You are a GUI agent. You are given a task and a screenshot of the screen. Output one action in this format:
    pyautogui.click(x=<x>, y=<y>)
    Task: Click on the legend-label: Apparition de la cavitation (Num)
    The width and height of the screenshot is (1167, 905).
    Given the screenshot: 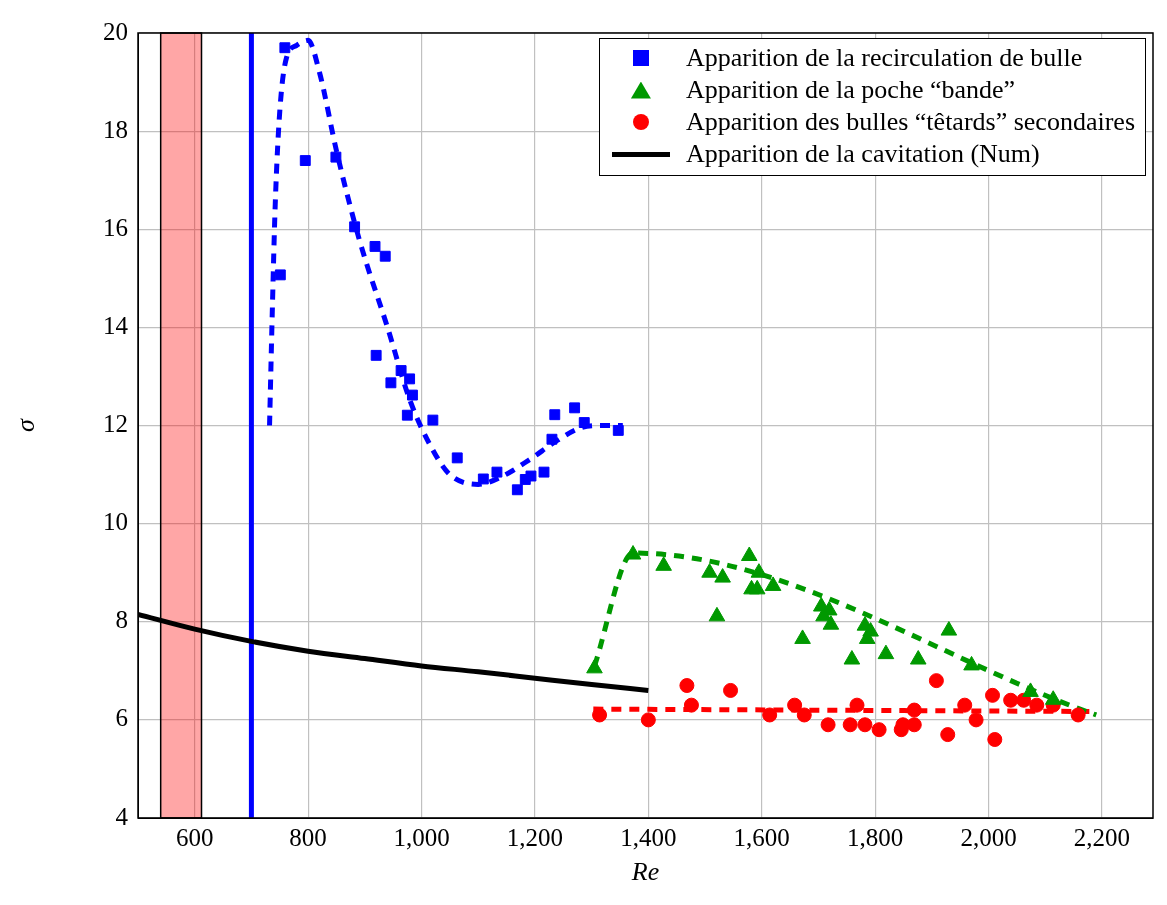 What is the action you would take?
    pyautogui.click(x=863, y=154)
    